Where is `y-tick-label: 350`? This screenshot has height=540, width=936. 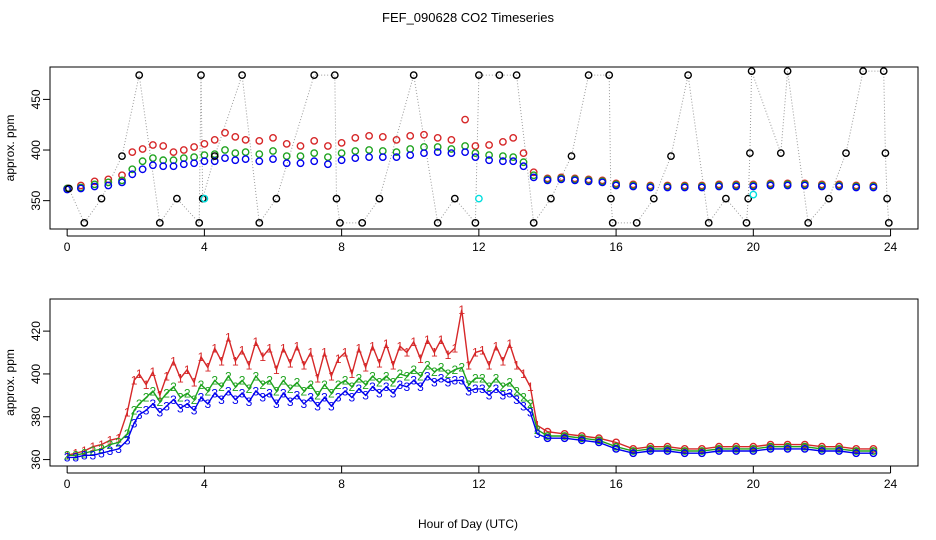 y-tick-label: 350 is located at coordinates (36, 200).